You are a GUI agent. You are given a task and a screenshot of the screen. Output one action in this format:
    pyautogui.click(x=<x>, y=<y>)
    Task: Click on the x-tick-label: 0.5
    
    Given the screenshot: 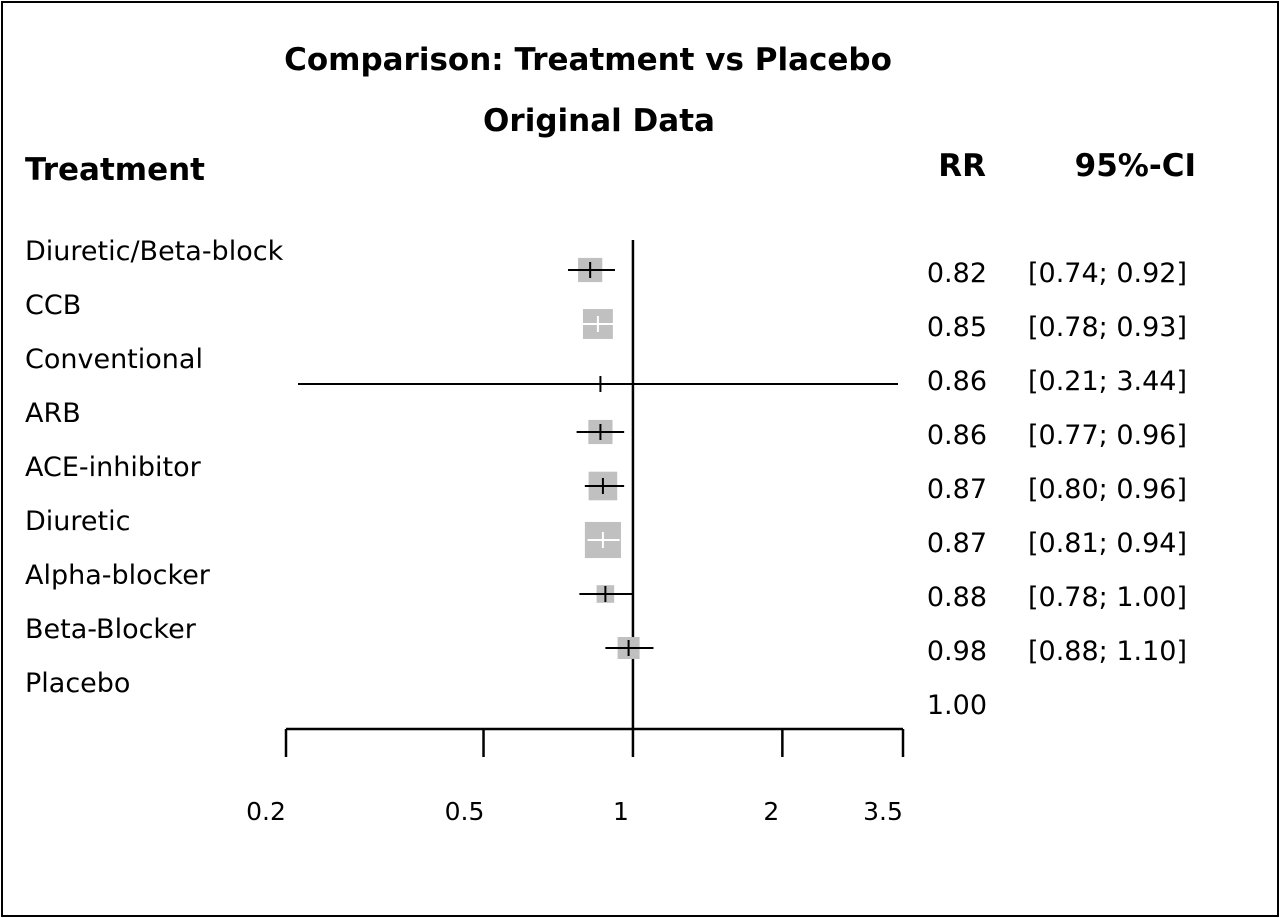 What is the action you would take?
    pyautogui.click(x=465, y=811)
    